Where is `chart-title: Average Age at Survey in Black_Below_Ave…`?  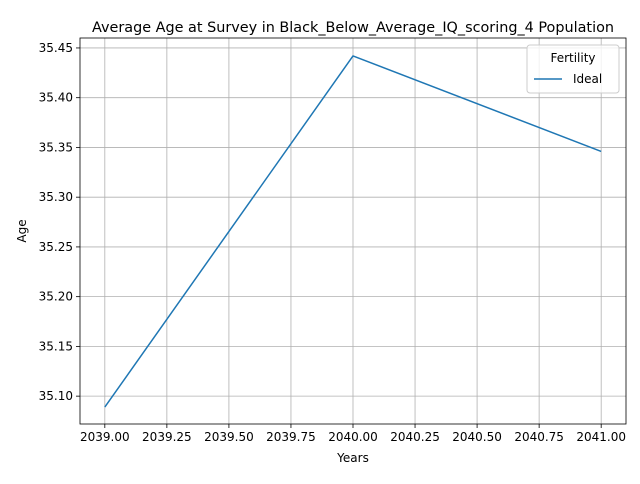 chart-title: Average Age at Survey in Black_Below_Ave… is located at coordinates (353, 28).